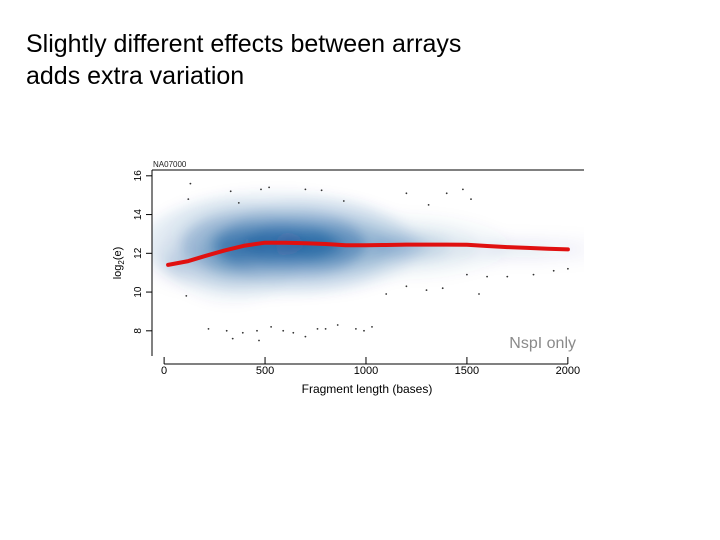  Describe the element at coordinates (138, 292) in the screenshot. I see `y-tick-label: 10` at that location.